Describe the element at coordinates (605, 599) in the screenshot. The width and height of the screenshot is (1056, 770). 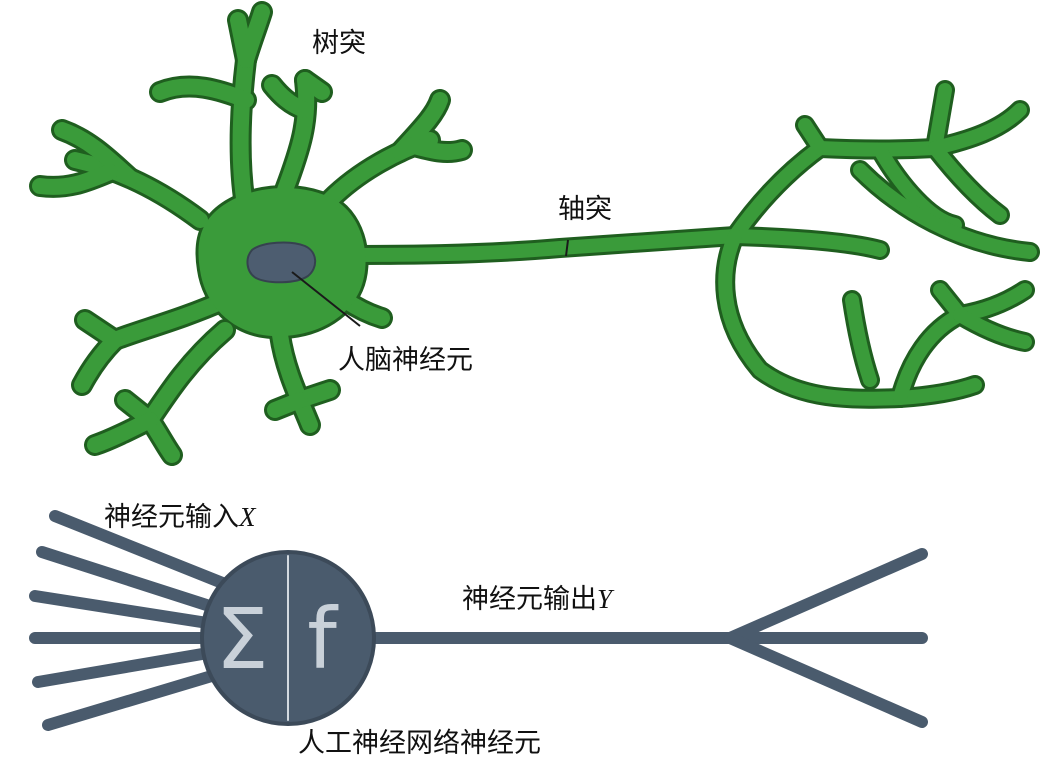
I see `output-variable: Y` at that location.